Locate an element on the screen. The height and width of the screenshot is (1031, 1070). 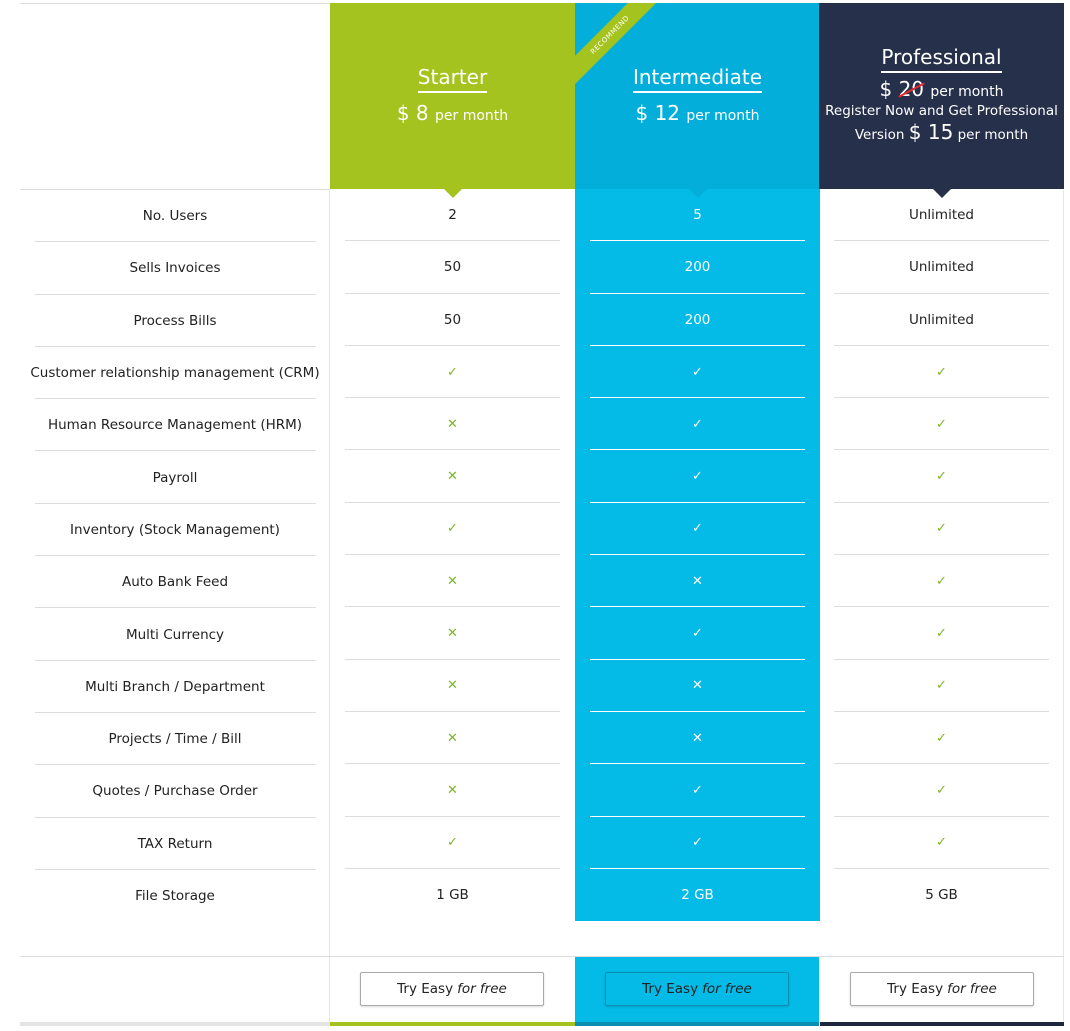
plan-header: RECOMMEND Intermediate $ 12 per month is located at coordinates (697, 96).